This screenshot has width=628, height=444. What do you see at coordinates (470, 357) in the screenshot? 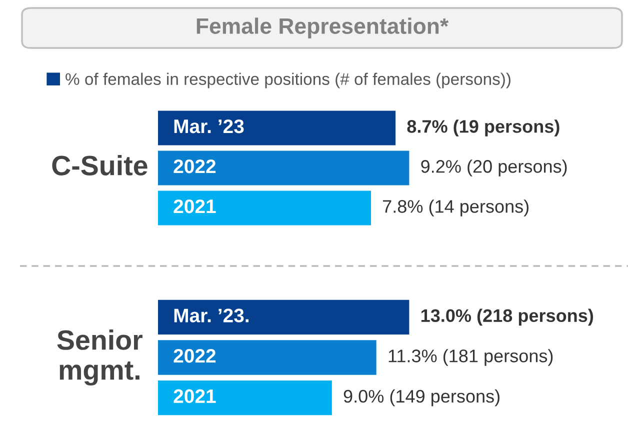
I see `data-label: 11.3% (181 persons)` at bounding box center [470, 357].